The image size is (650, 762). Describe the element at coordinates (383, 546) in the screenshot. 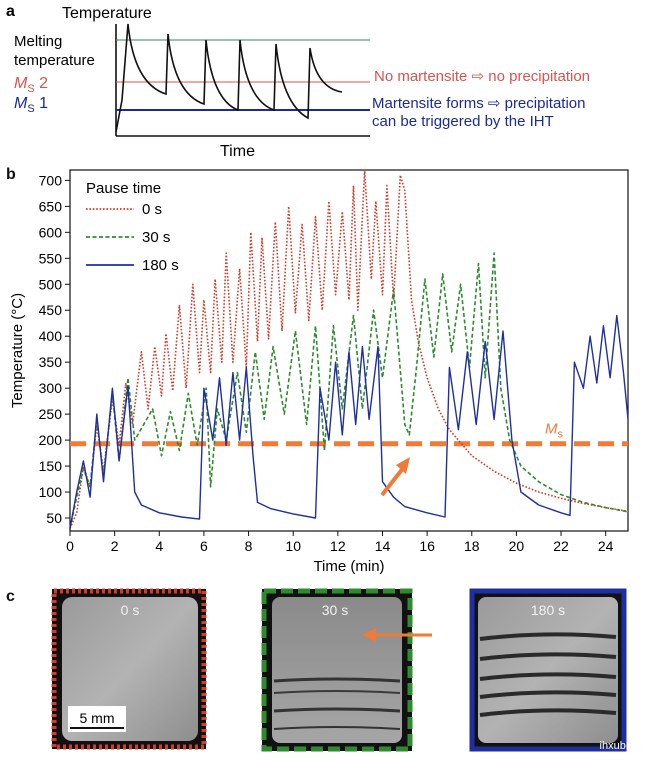

I see `x-tick-label: 14` at that location.